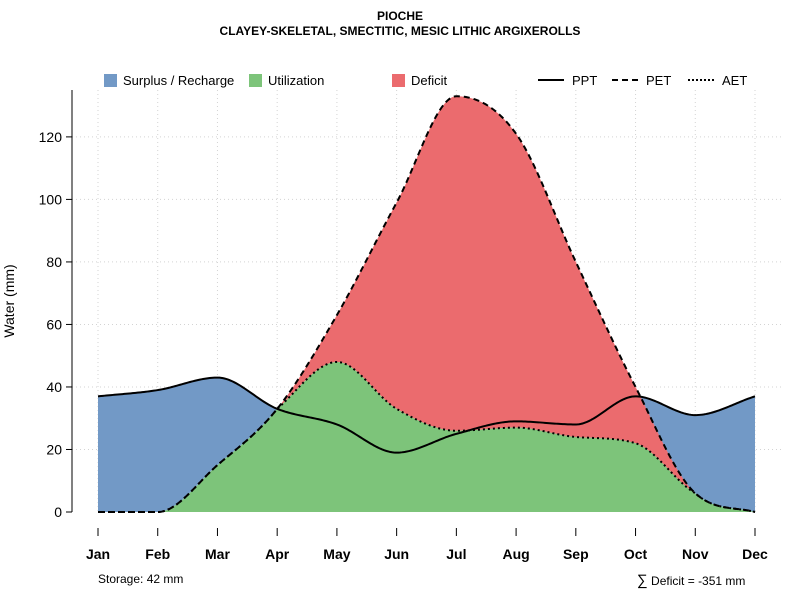 This screenshot has width=800, height=600. What do you see at coordinates (336, 554) in the screenshot?
I see `x-tick-label: May` at bounding box center [336, 554].